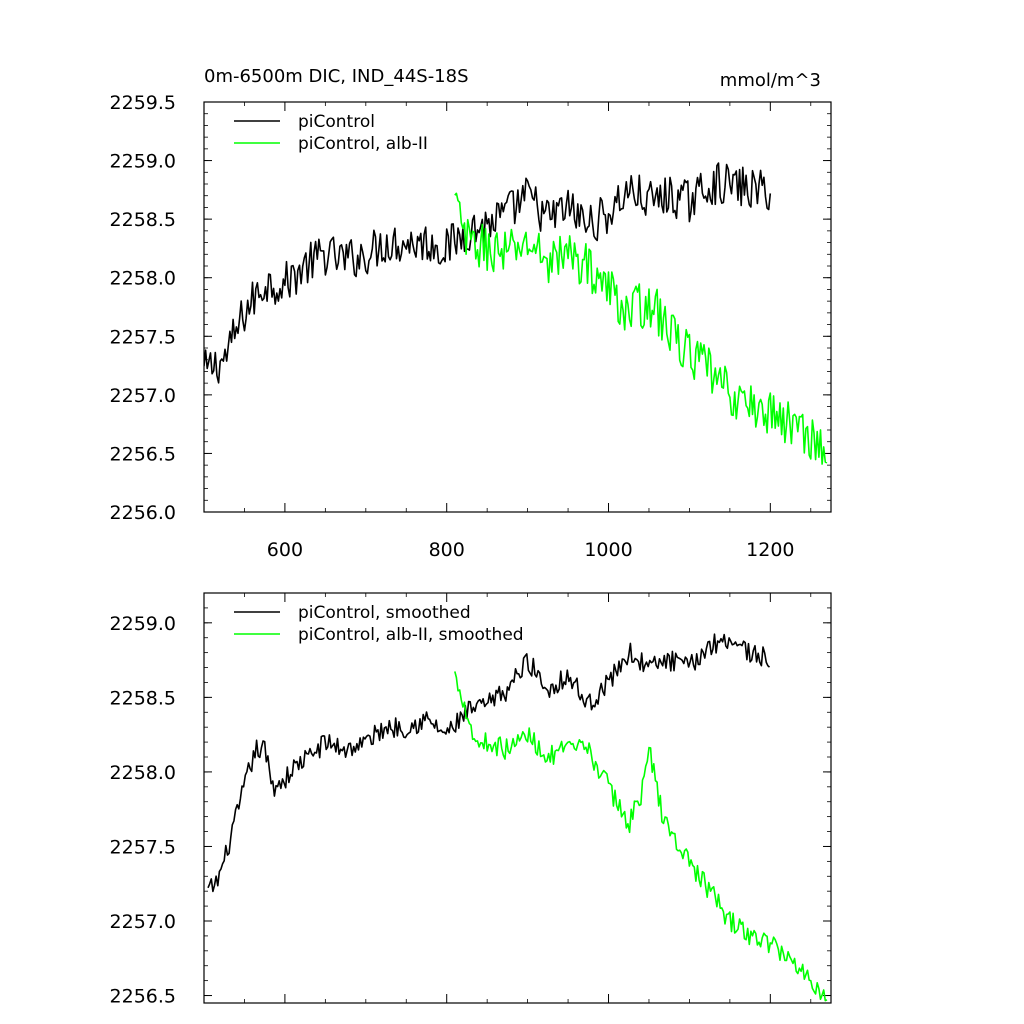 The width and height of the screenshot is (1024, 1024). I want to click on x-tick-label: 600, so click(285, 550).